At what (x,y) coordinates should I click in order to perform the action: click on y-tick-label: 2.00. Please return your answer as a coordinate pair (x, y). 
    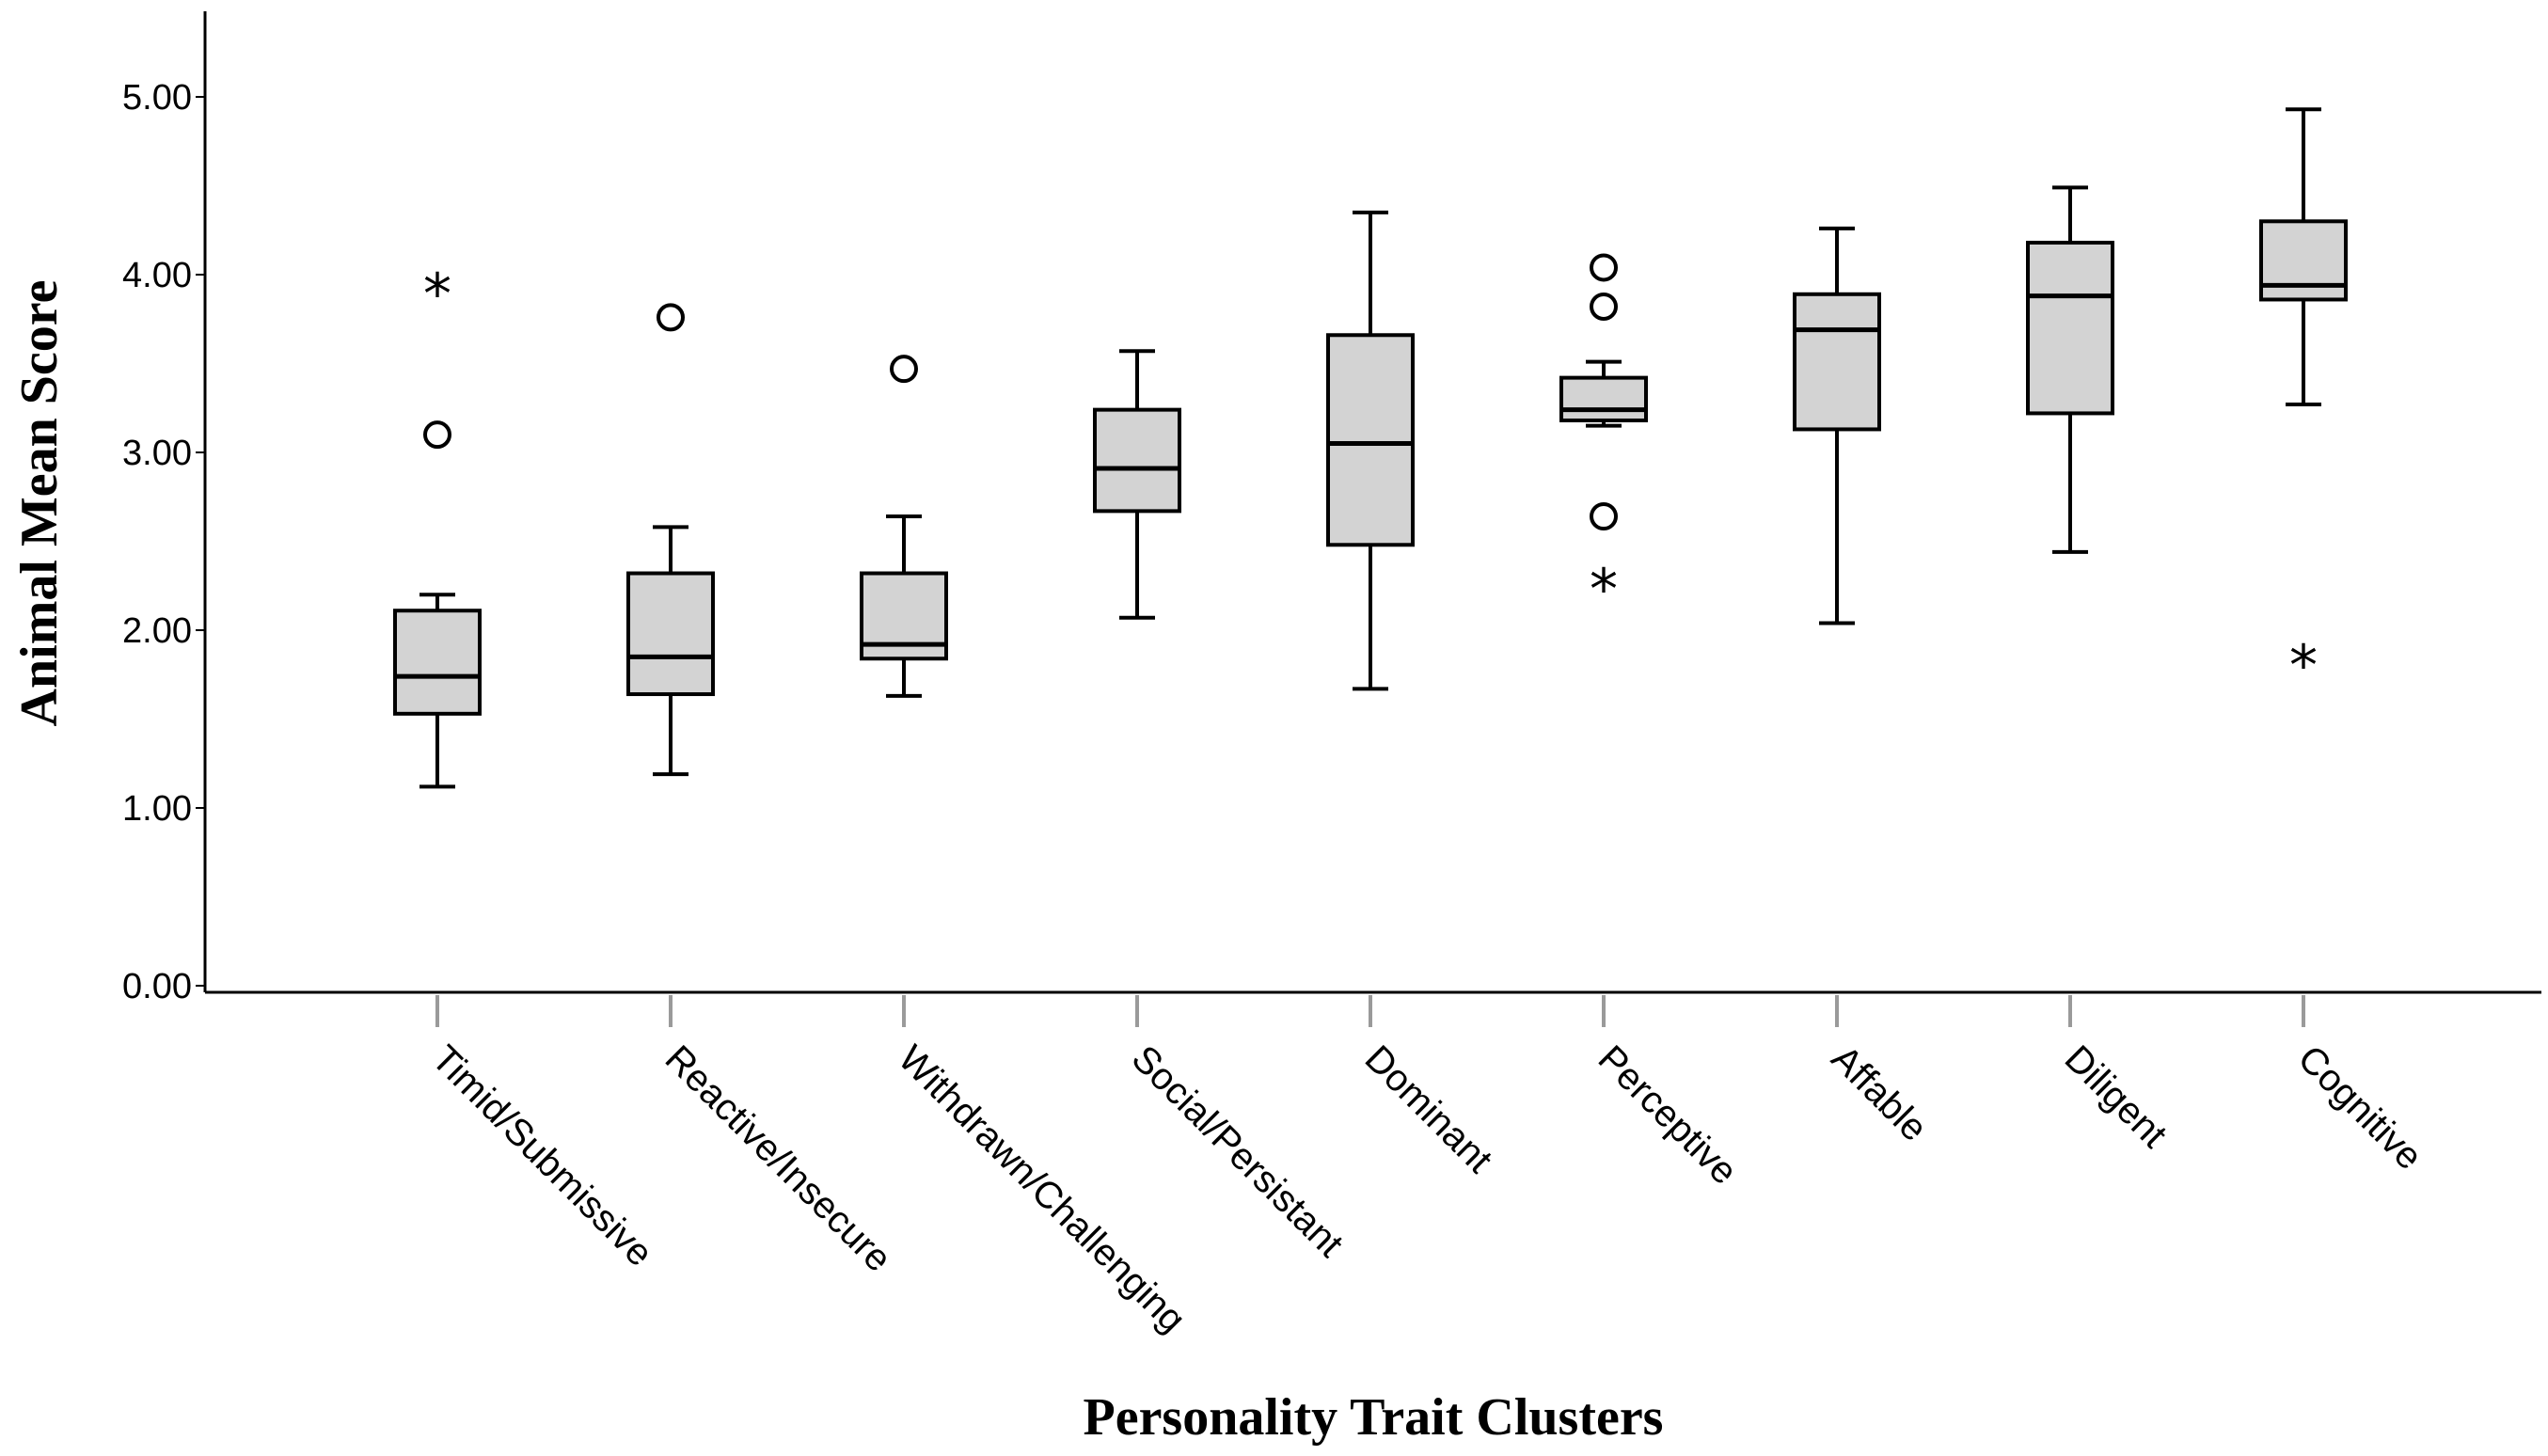
    Looking at the image, I should click on (157, 631).